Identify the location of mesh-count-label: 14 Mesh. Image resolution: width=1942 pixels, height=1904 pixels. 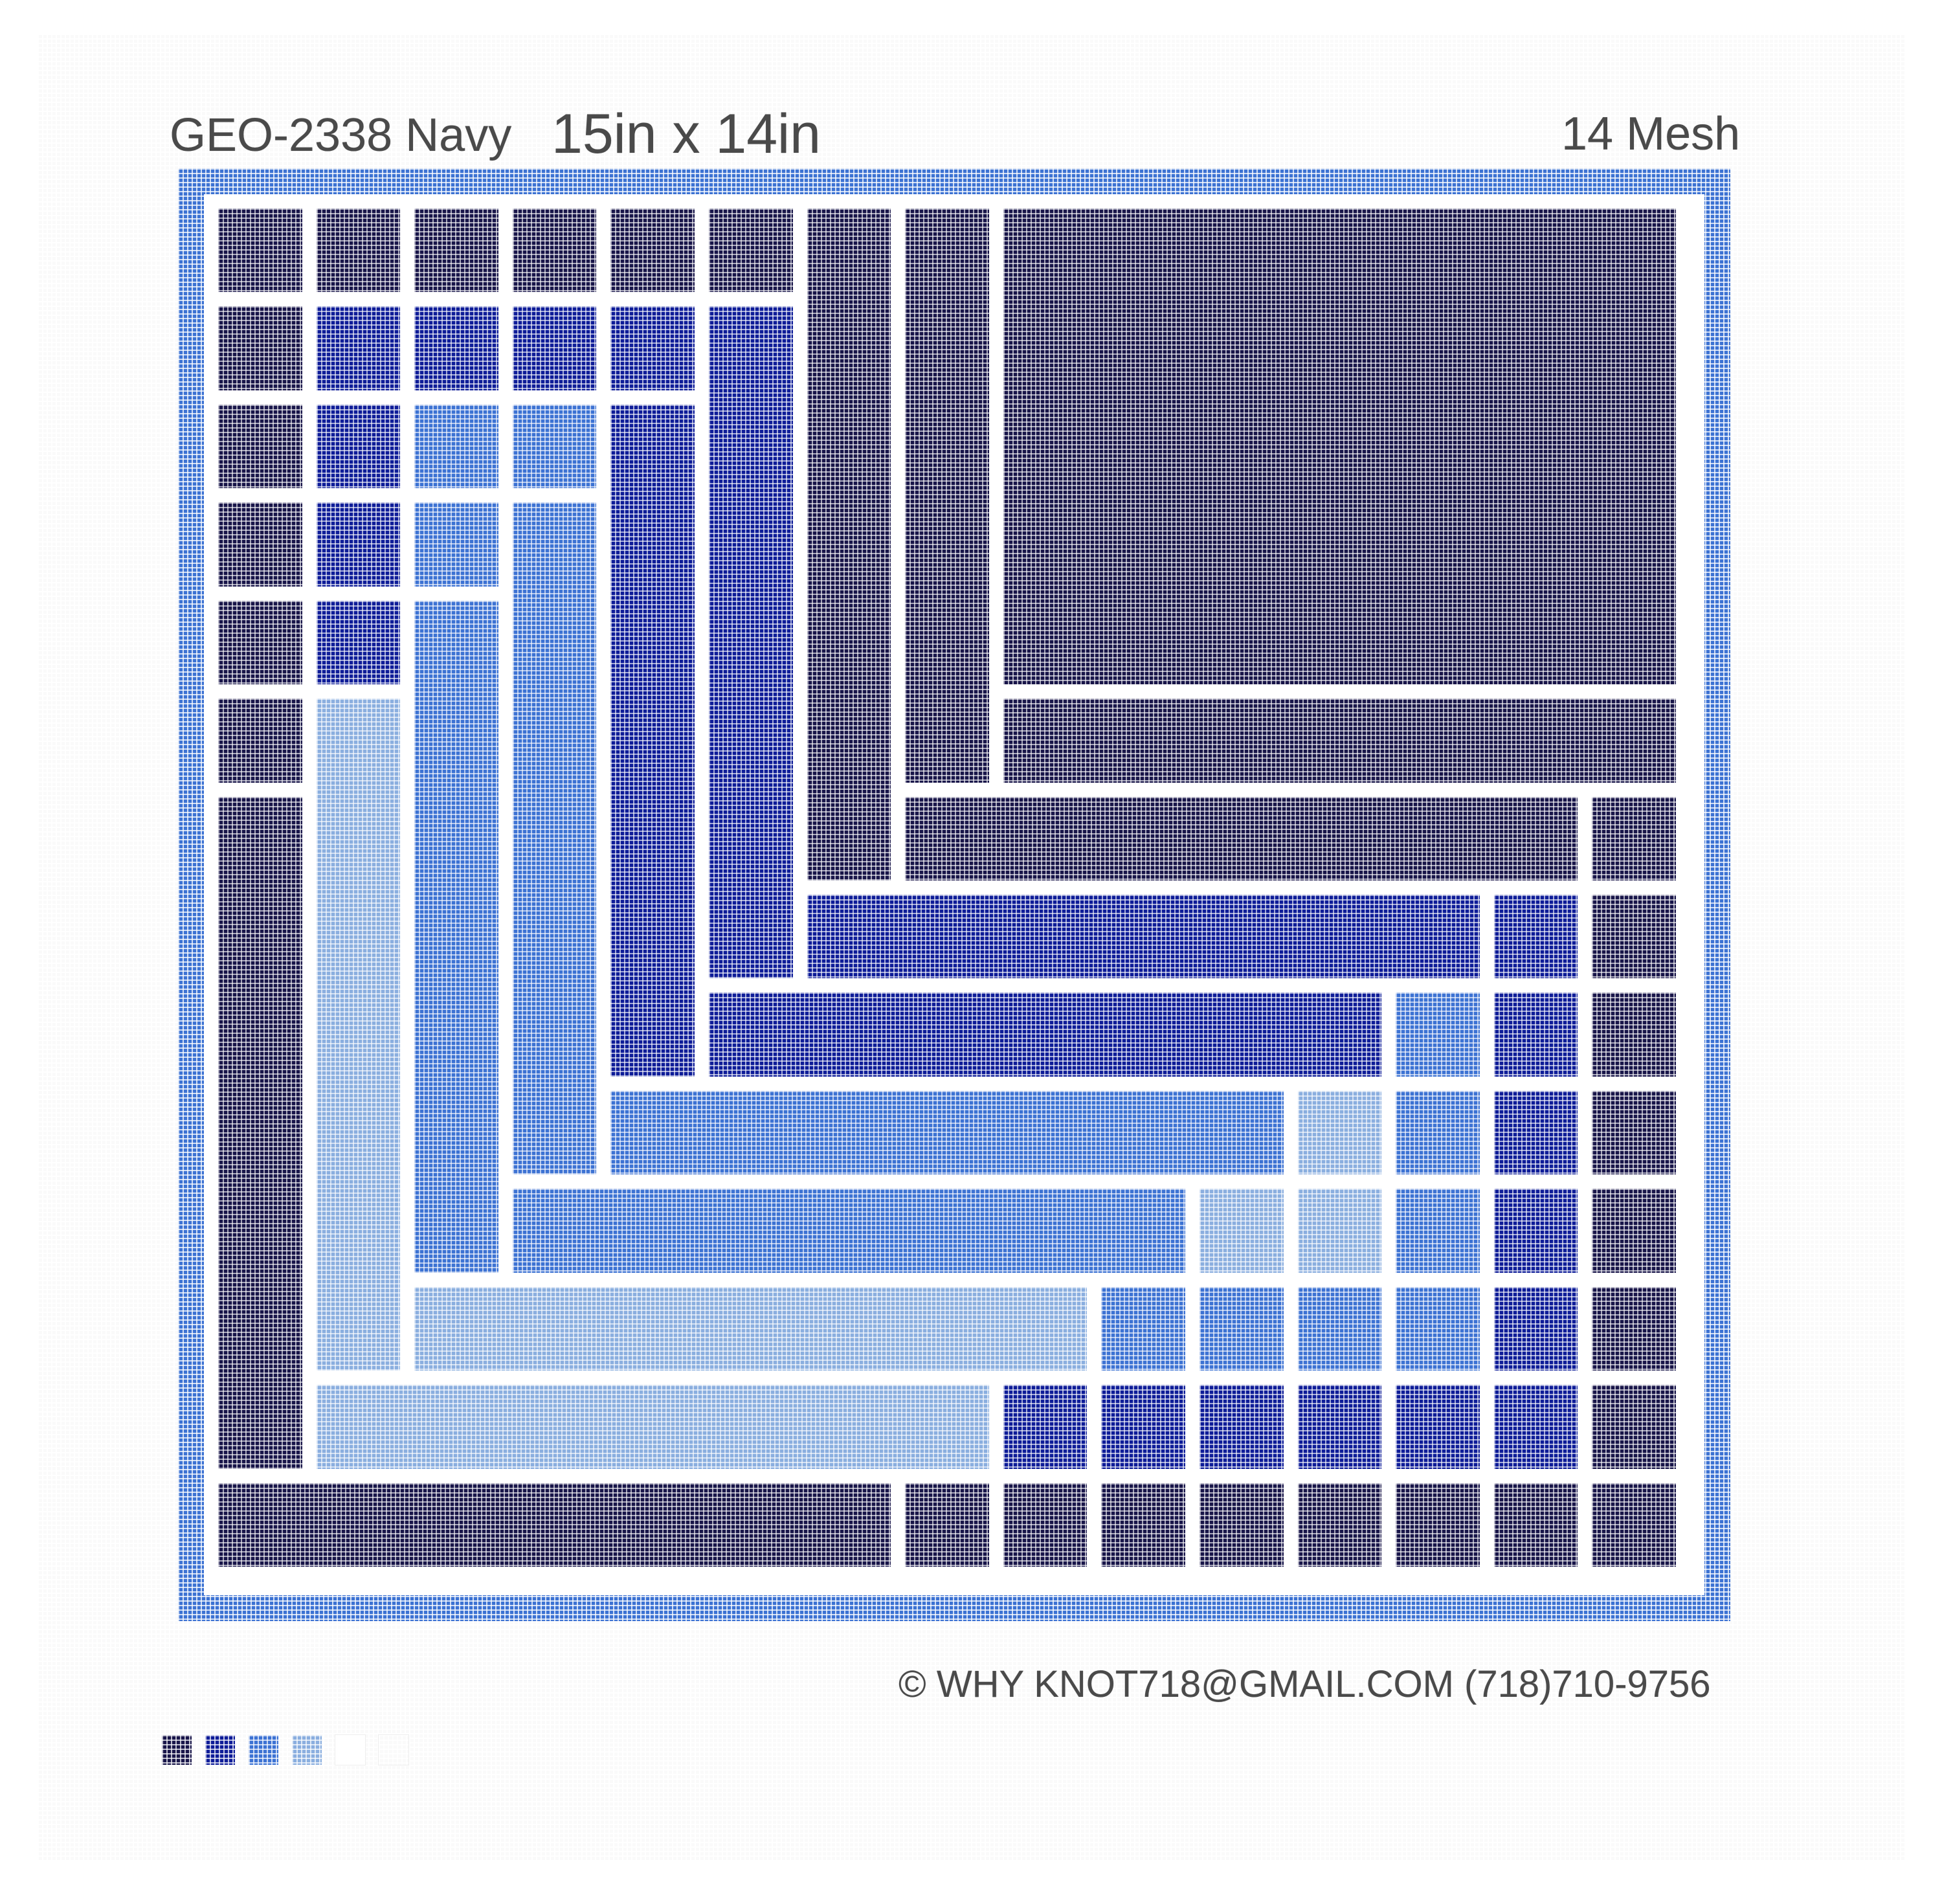
(1651, 134).